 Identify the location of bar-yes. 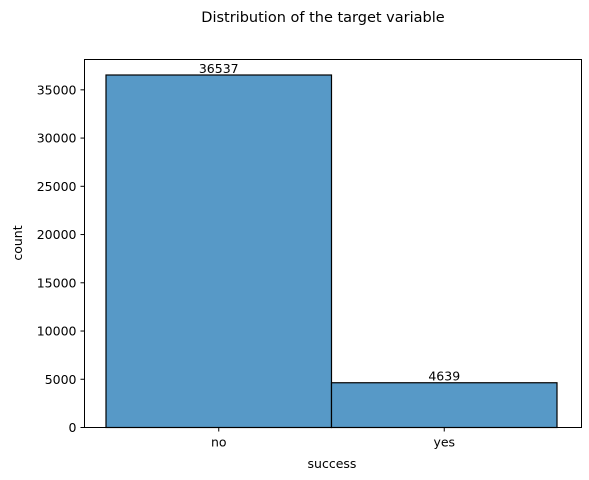
(444, 405).